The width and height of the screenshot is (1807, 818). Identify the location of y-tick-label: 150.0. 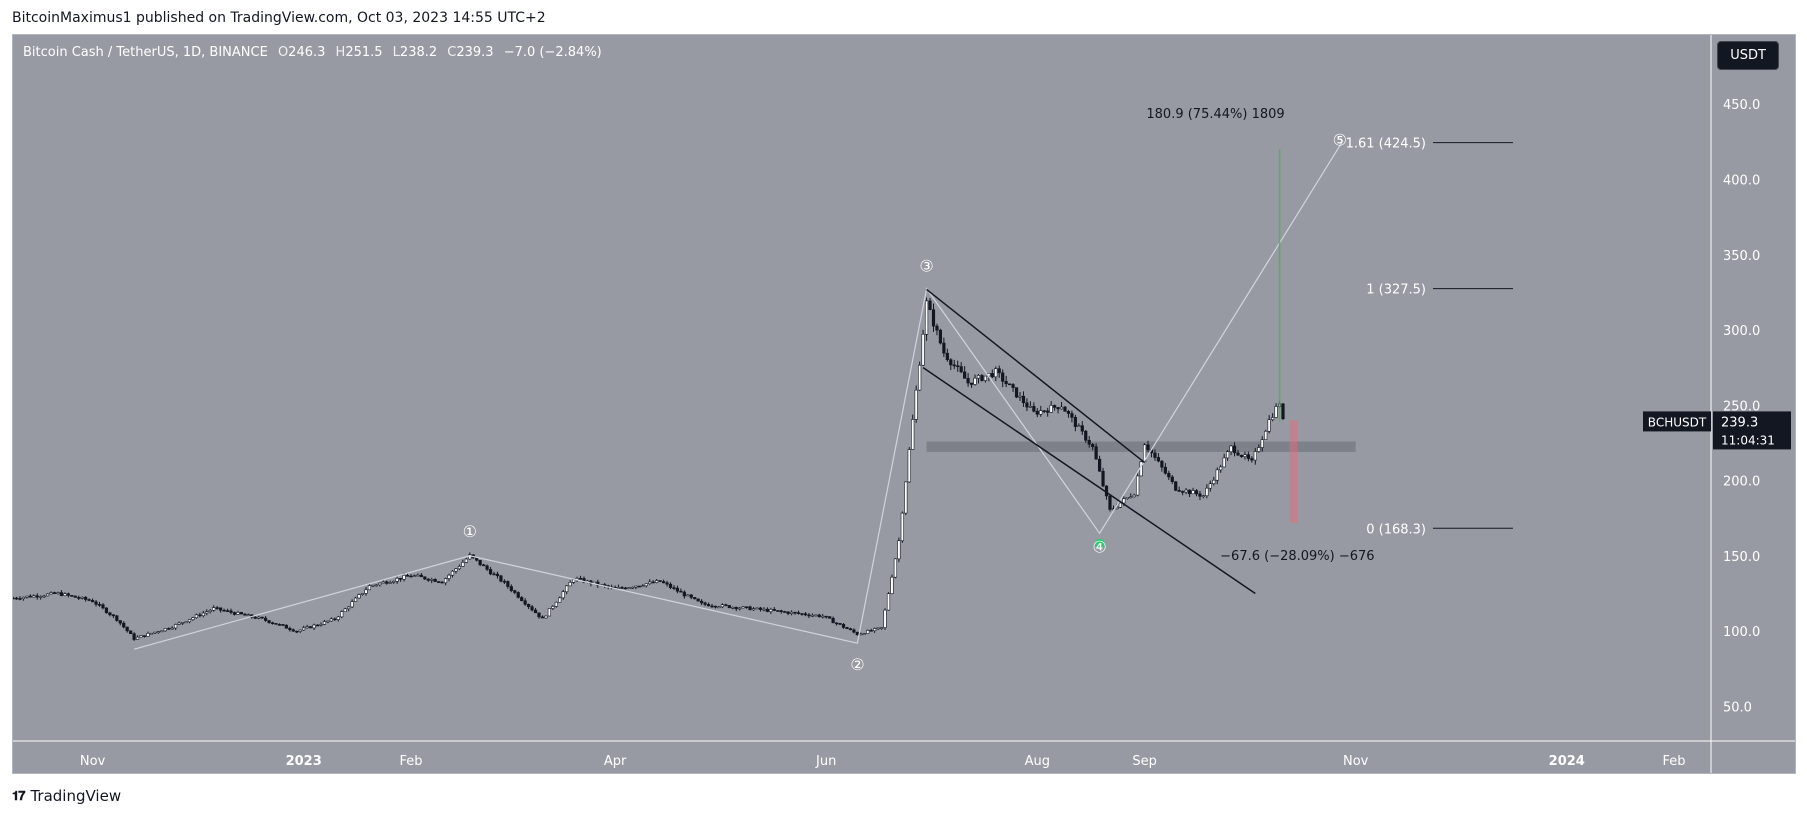
(1741, 557).